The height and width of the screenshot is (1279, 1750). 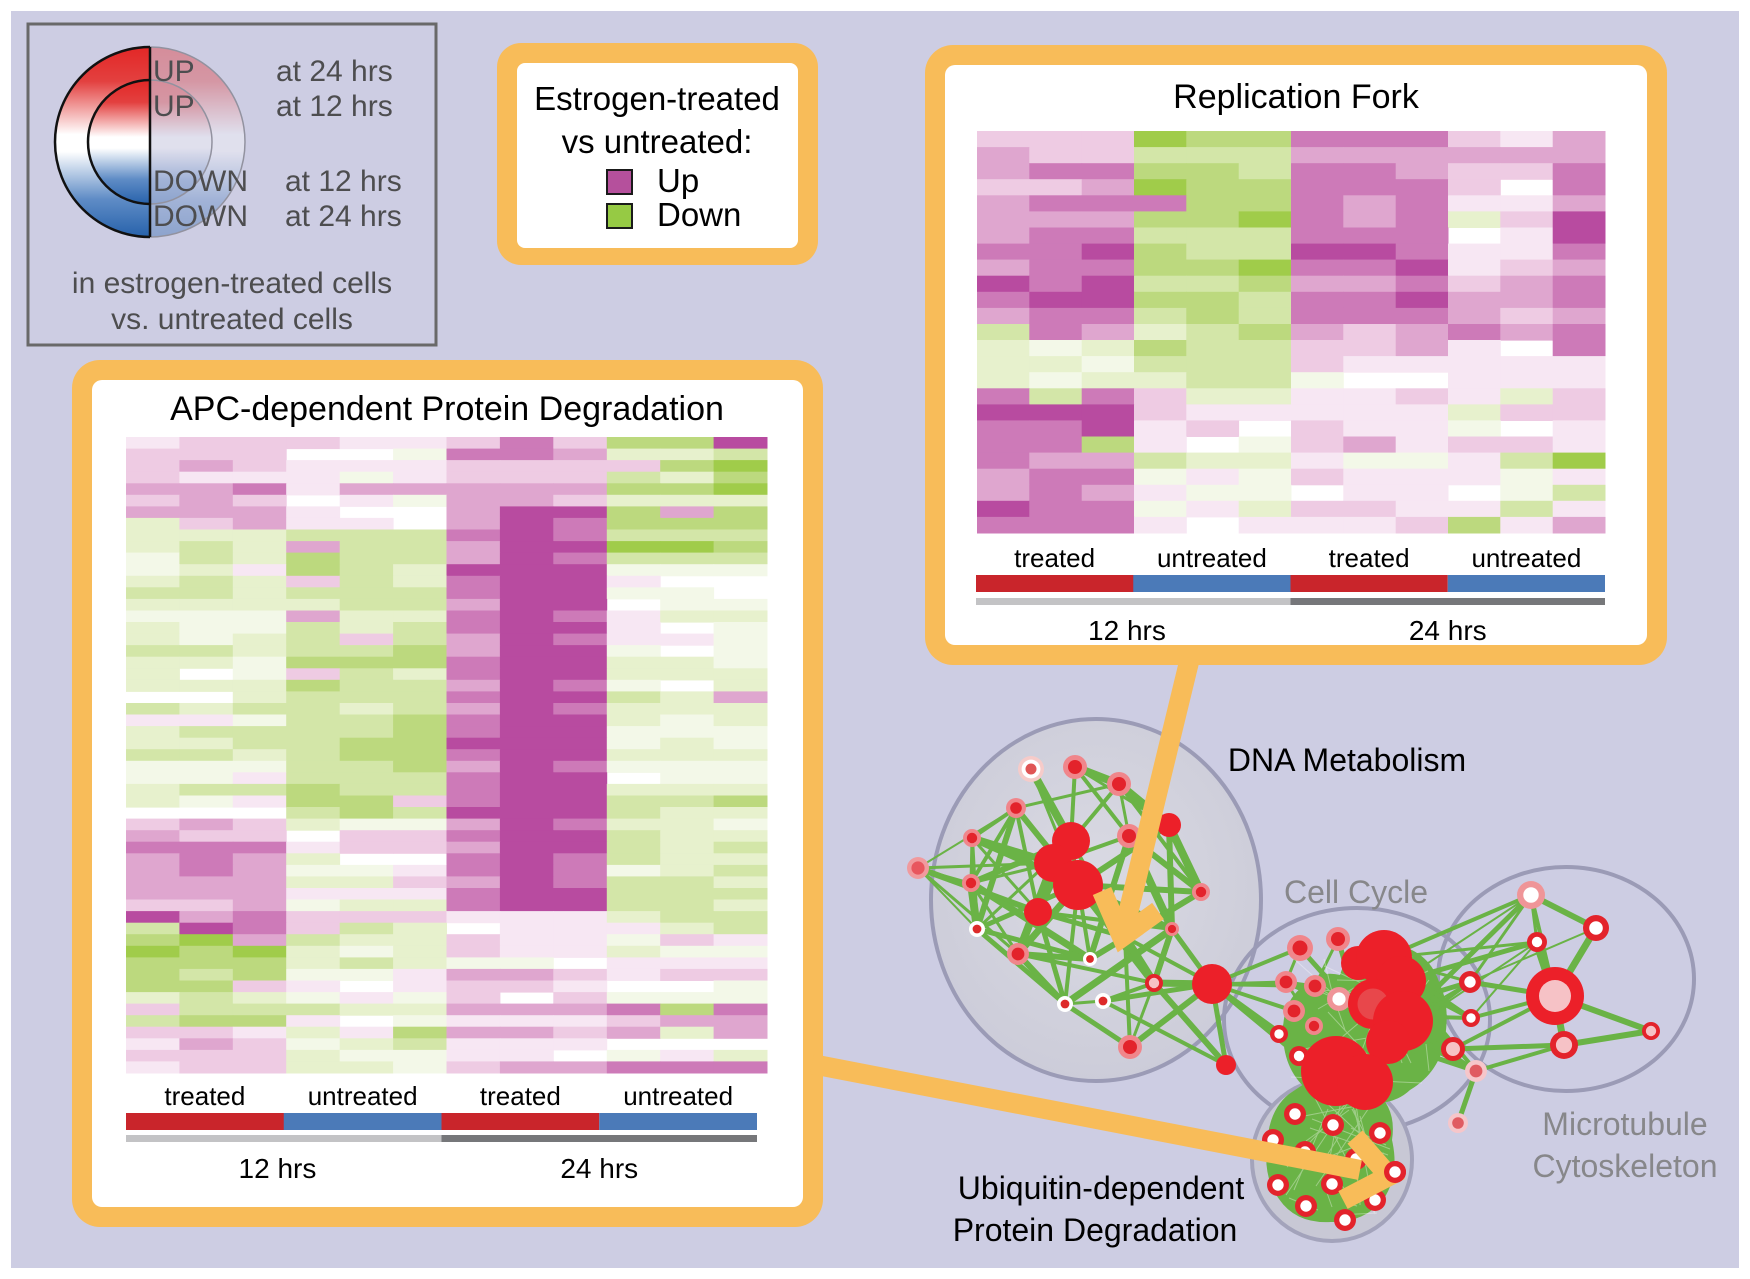 What do you see at coordinates (447, 409) in the screenshot?
I see `svg-text:APC-dependent Protein Degradat: APC-dependent Protein Degradation` at bounding box center [447, 409].